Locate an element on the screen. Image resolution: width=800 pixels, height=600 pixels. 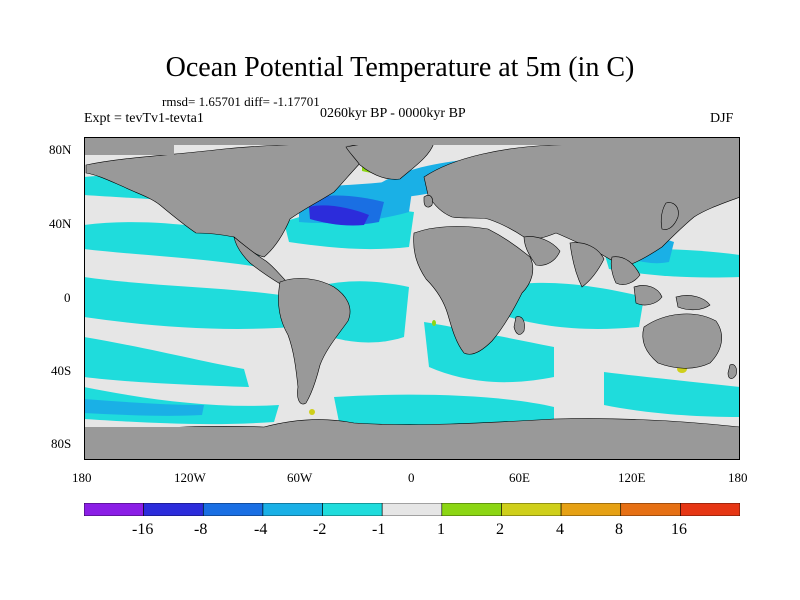
colorbar is located at coordinates (412, 509).